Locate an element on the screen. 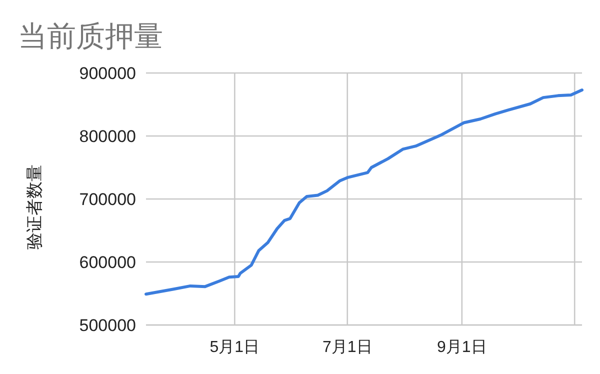 This screenshot has height=374, width=600. y-tick-label: 500000 is located at coordinates (107, 325).